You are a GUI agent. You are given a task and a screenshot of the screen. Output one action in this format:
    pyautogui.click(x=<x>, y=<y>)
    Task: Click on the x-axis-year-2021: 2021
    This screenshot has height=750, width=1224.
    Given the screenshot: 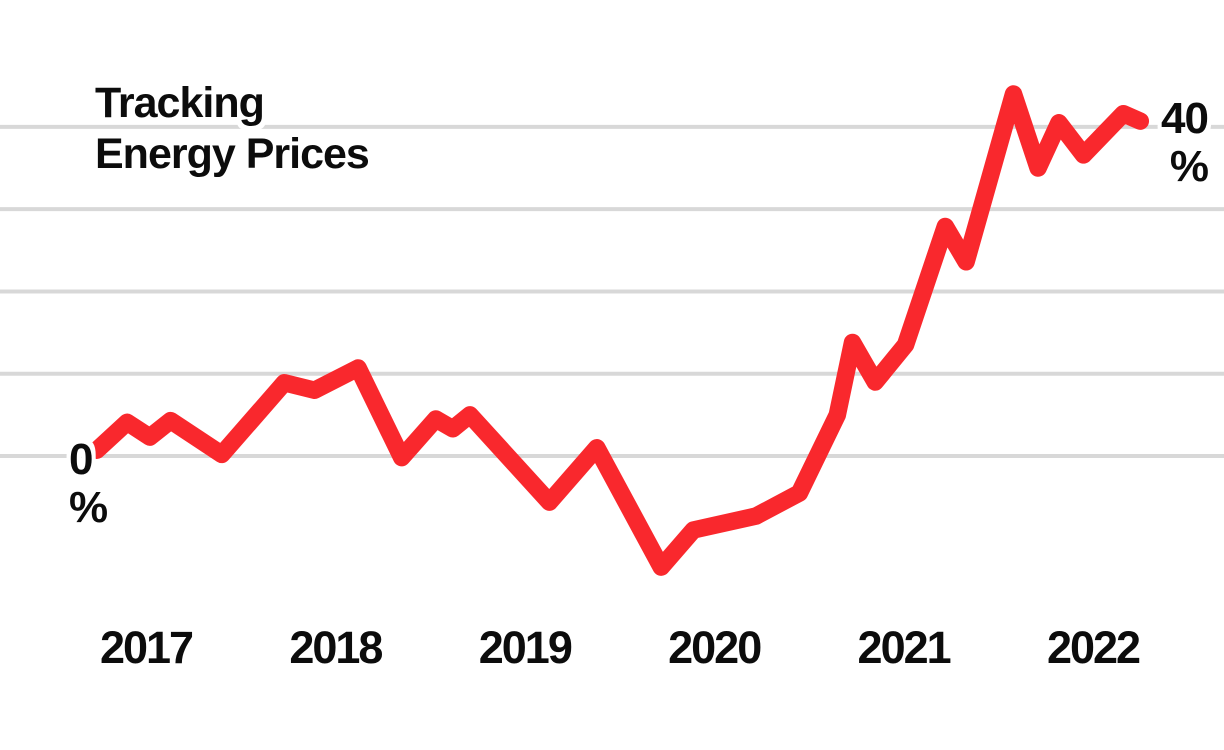 What is the action you would take?
    pyautogui.click(x=904, y=647)
    